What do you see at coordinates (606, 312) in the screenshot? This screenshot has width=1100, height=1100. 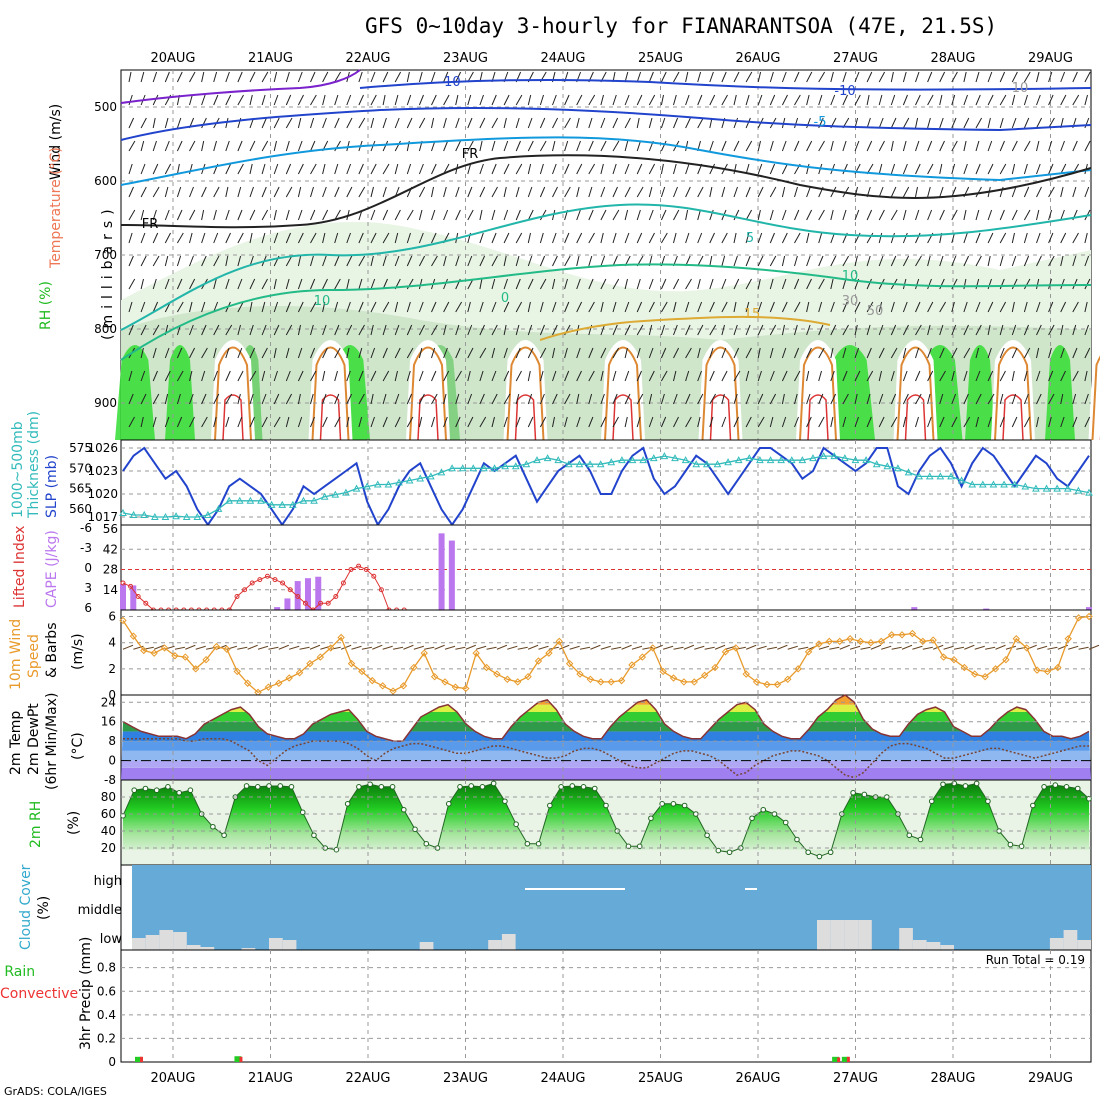 I see `temperature-contour` at bounding box center [606, 312].